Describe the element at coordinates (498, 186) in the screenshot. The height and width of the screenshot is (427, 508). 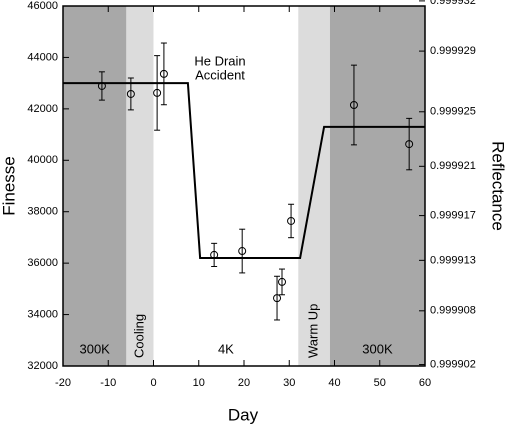
I see `y2-axis-label: Reflectance` at that location.